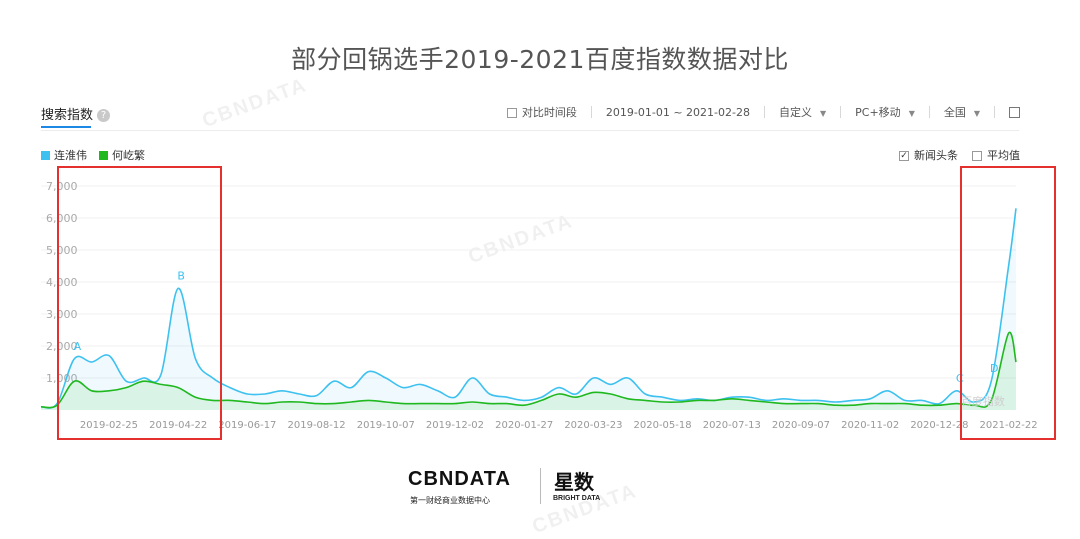 This screenshot has height=539, width=1080. I want to click on help-icon: ?, so click(104, 115).